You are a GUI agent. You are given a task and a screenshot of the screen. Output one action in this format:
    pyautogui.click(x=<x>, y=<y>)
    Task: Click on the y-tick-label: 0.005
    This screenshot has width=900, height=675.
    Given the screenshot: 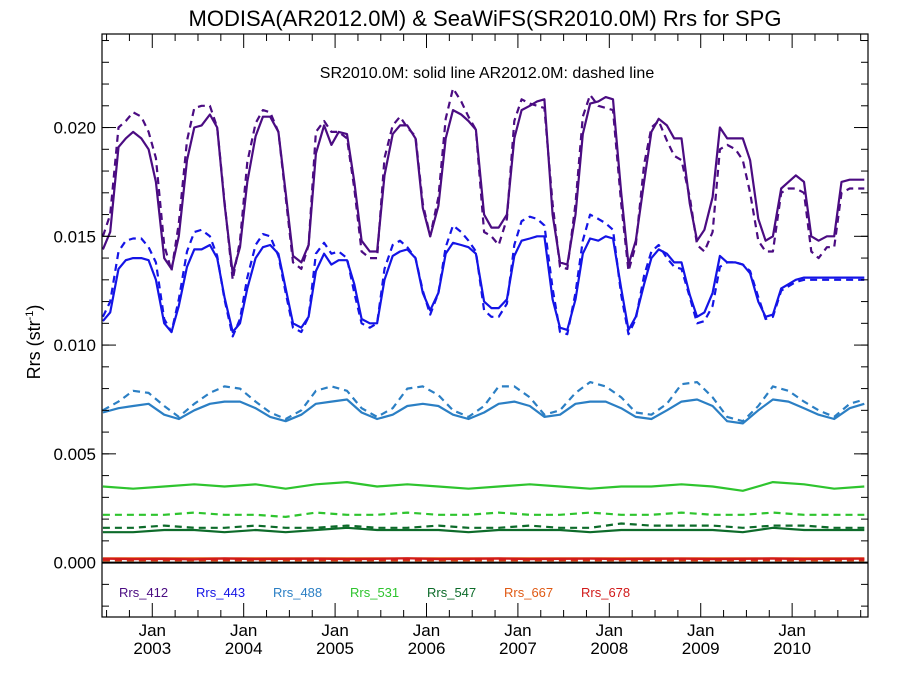 What is the action you would take?
    pyautogui.click(x=74, y=454)
    